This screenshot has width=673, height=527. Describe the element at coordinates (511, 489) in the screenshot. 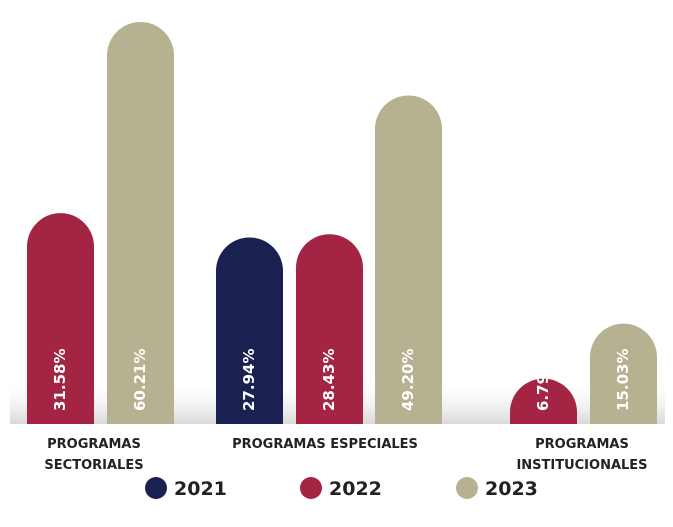

I see `legend-label-2023: 2023` at that location.